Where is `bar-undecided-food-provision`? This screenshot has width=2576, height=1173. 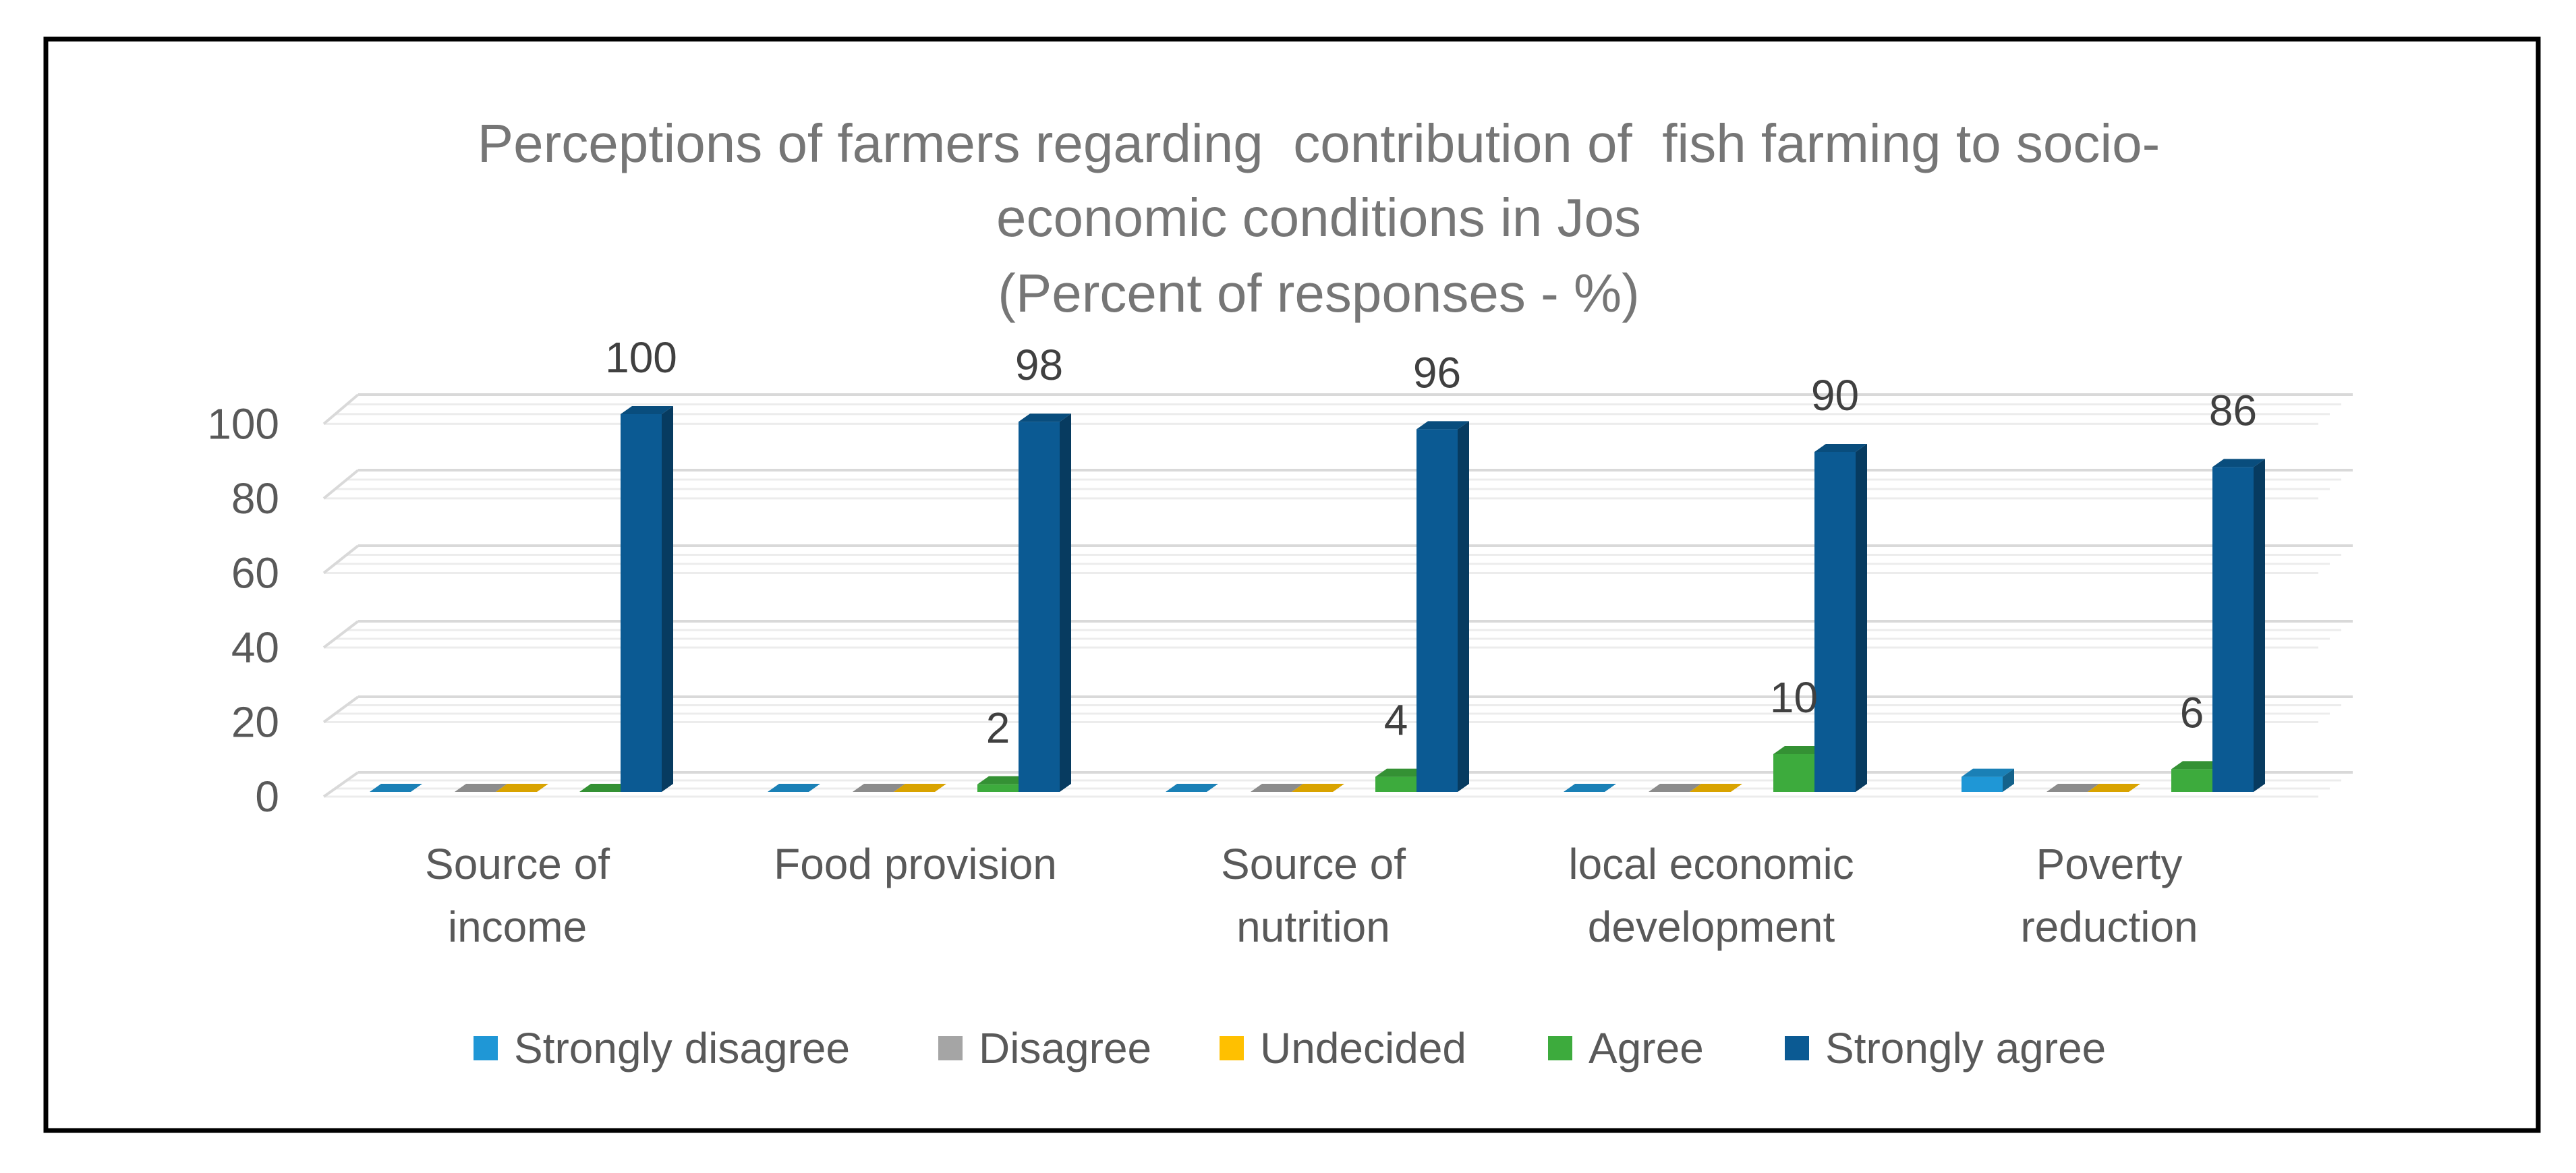 bar-undecided-food-provision is located at coordinates (920, 788).